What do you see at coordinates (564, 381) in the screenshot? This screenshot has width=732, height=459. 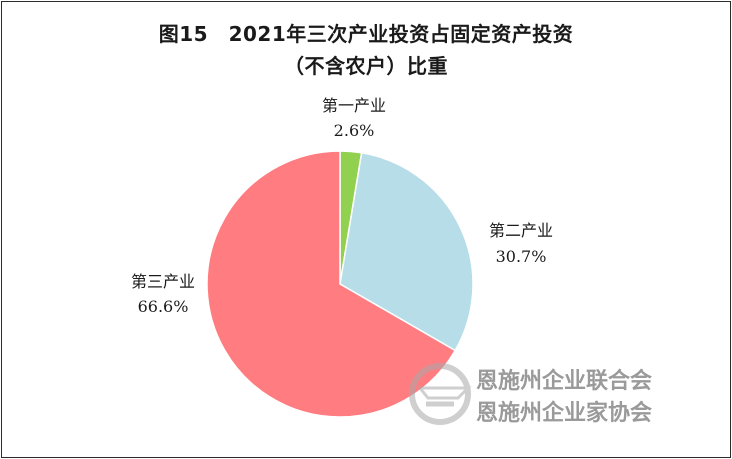 I see `watermark-line-1: 恩施州企业联合会` at bounding box center [564, 381].